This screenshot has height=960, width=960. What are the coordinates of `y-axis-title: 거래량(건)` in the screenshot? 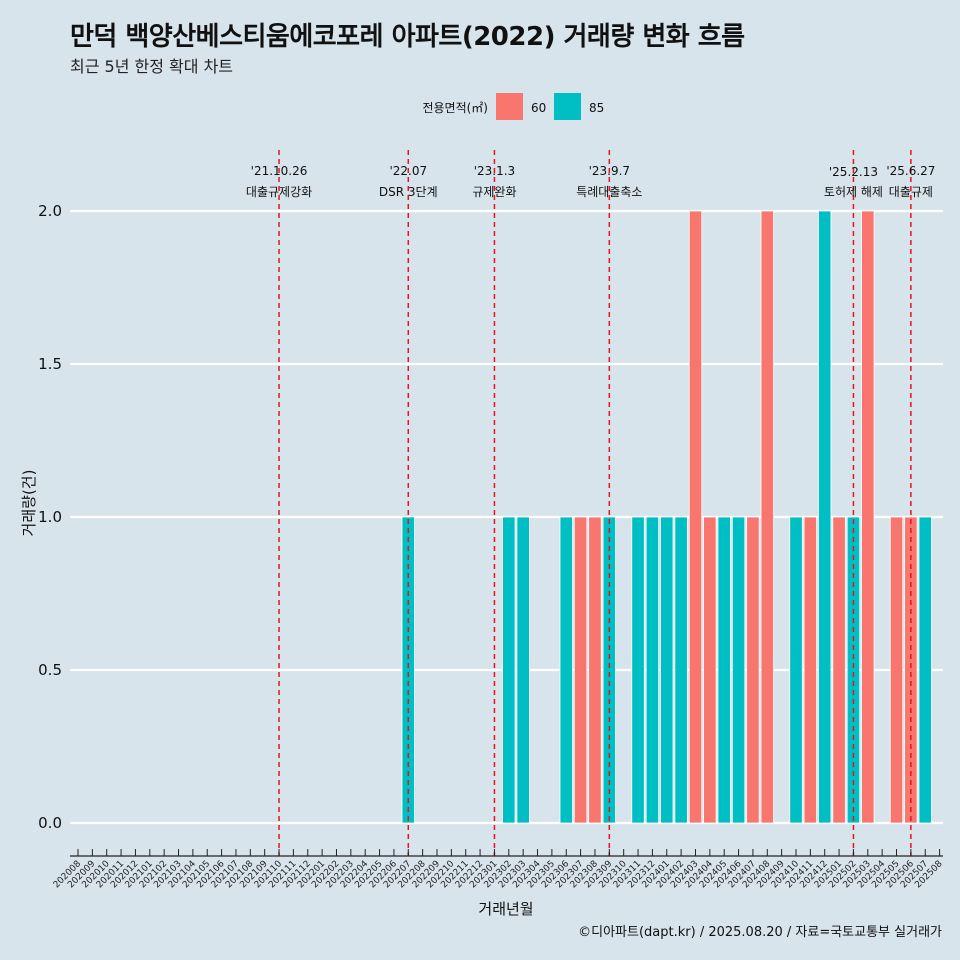 It's located at (29, 503).